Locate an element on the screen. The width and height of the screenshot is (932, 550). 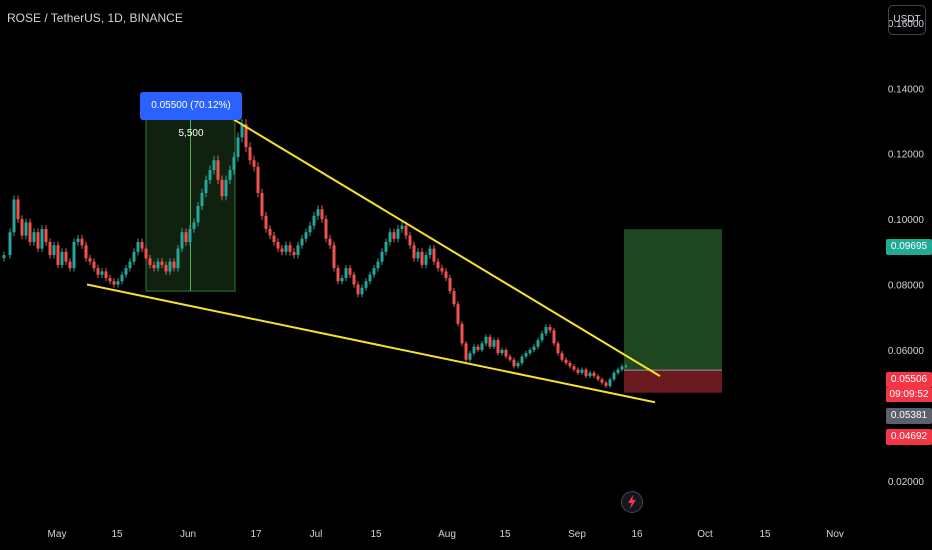
y-tick-label: 0.08000 is located at coordinates (906, 286).